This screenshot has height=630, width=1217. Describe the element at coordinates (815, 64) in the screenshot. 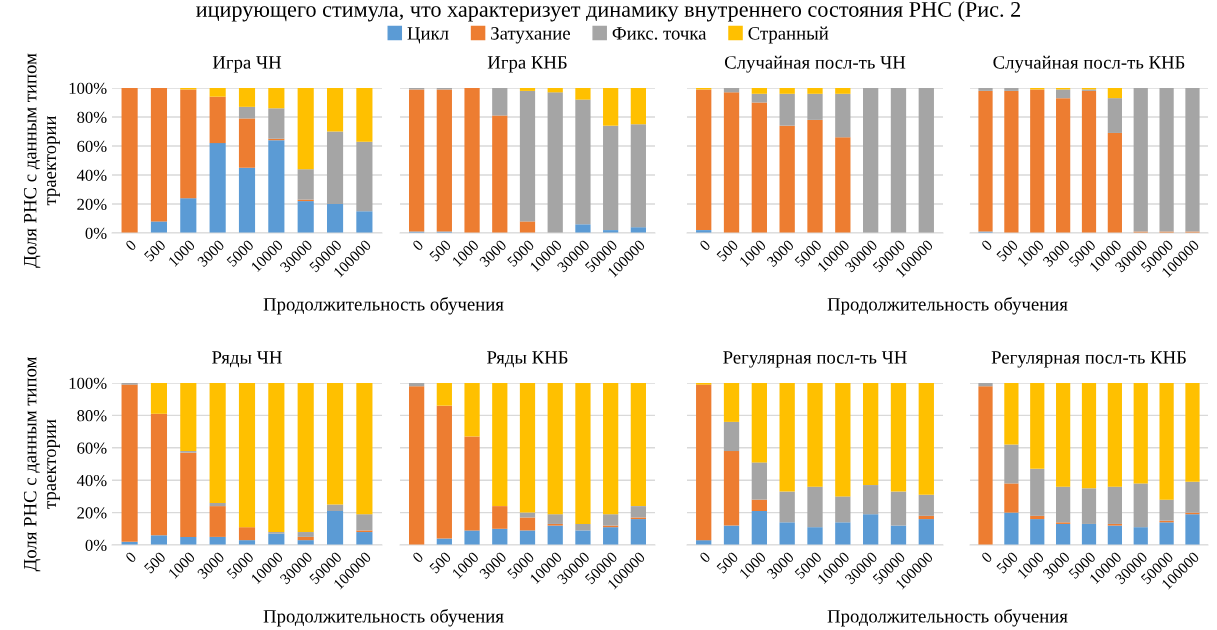

I see `chart-title: Случайная посл-ть ЧН` at that location.